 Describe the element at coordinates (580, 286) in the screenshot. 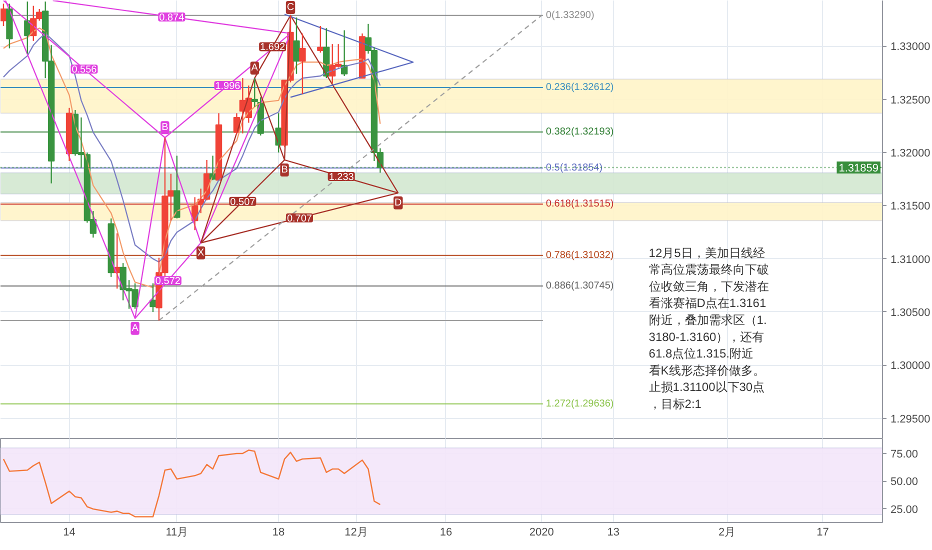

I see `ref-line-label: 0.886(1.30745)` at that location.